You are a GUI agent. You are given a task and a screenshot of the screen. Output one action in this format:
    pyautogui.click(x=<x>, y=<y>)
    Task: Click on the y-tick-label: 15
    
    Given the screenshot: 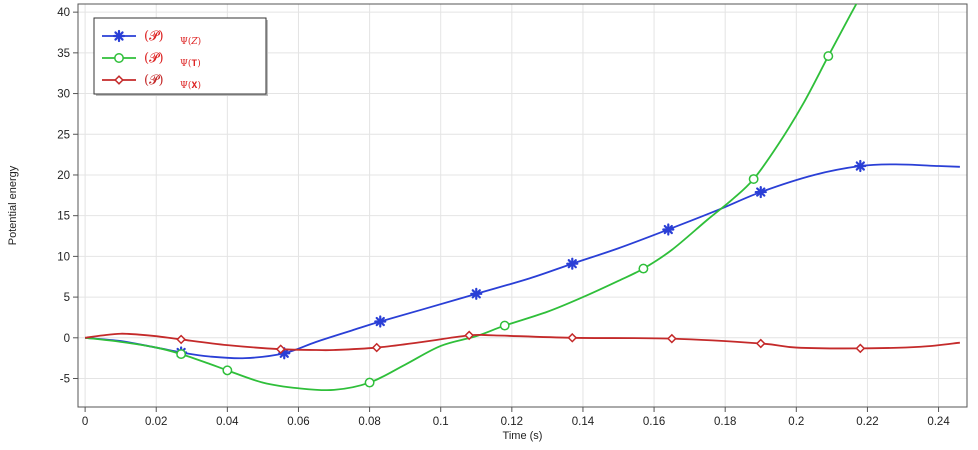 What is the action you would take?
    pyautogui.click(x=63, y=217)
    